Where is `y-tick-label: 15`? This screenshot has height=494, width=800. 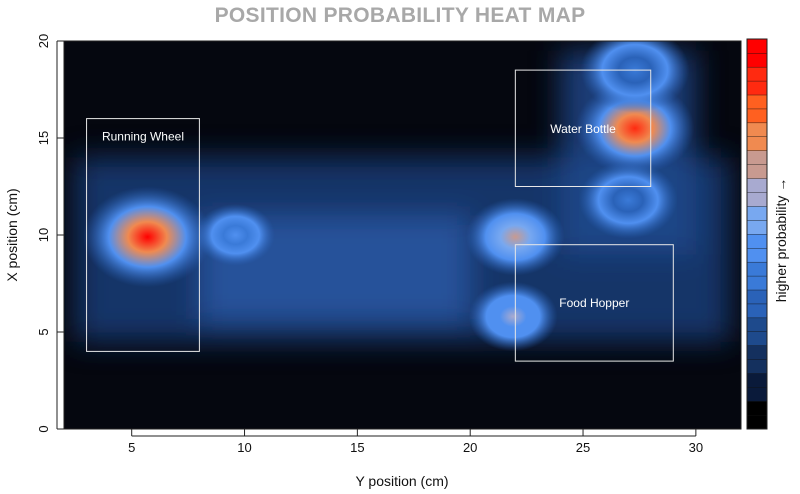
y-tick-label: 15 is located at coordinates (43, 138).